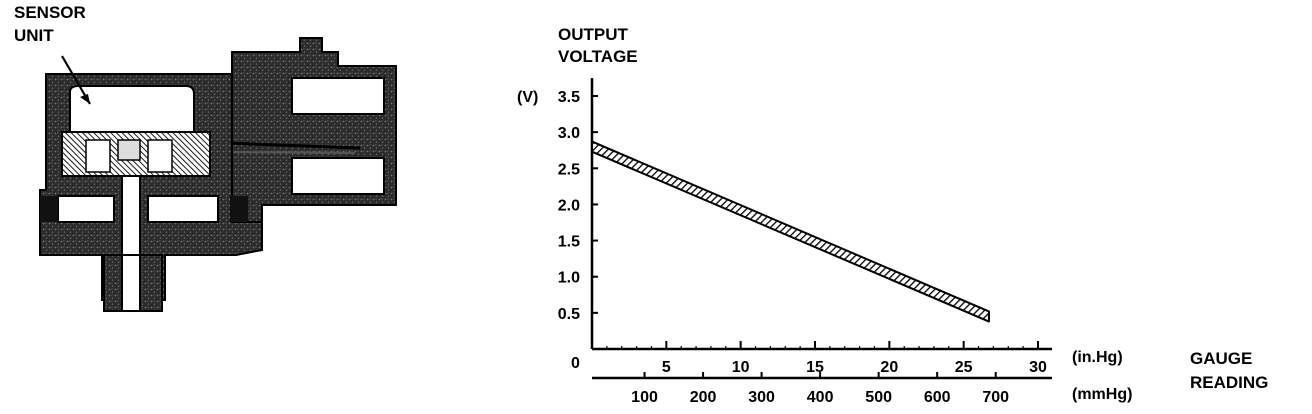 The height and width of the screenshot is (414, 1312). I want to click on x-axis-title-line1: GAUGE, so click(1221, 358).